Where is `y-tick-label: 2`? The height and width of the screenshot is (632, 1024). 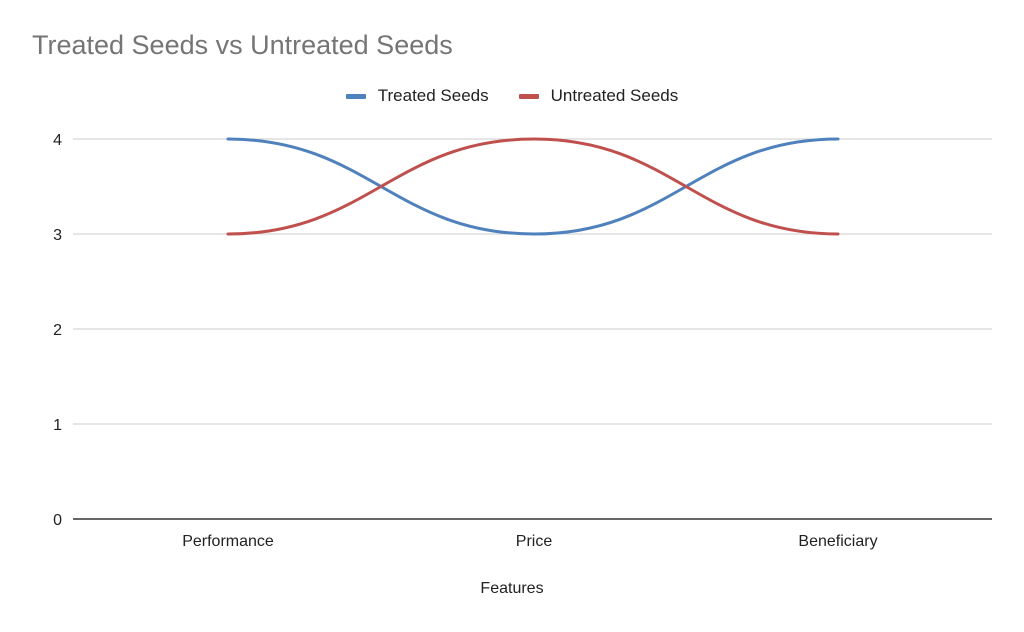
y-tick-label: 2 is located at coordinates (57, 330).